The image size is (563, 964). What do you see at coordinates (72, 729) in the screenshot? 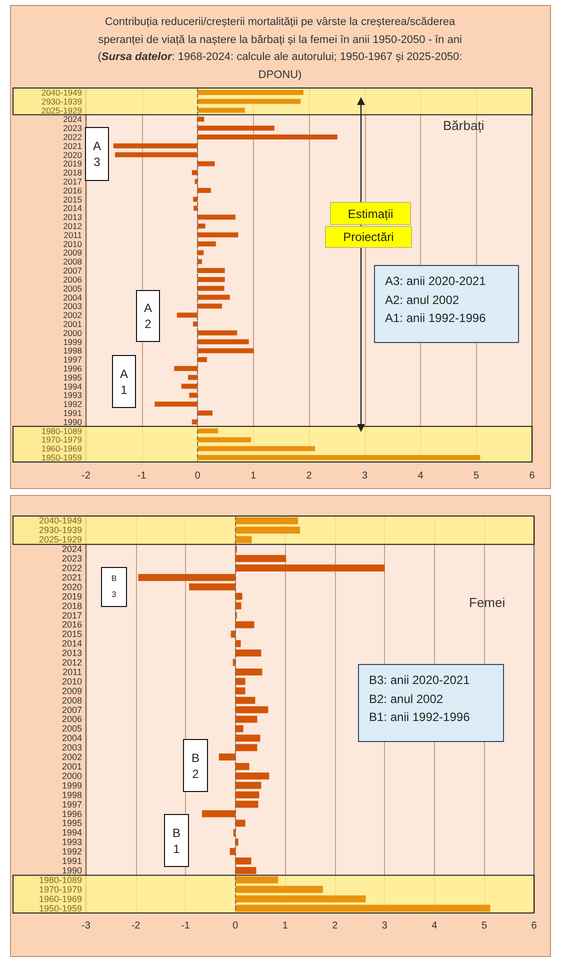
I see `y-tick-label: 2005` at bounding box center [72, 729].